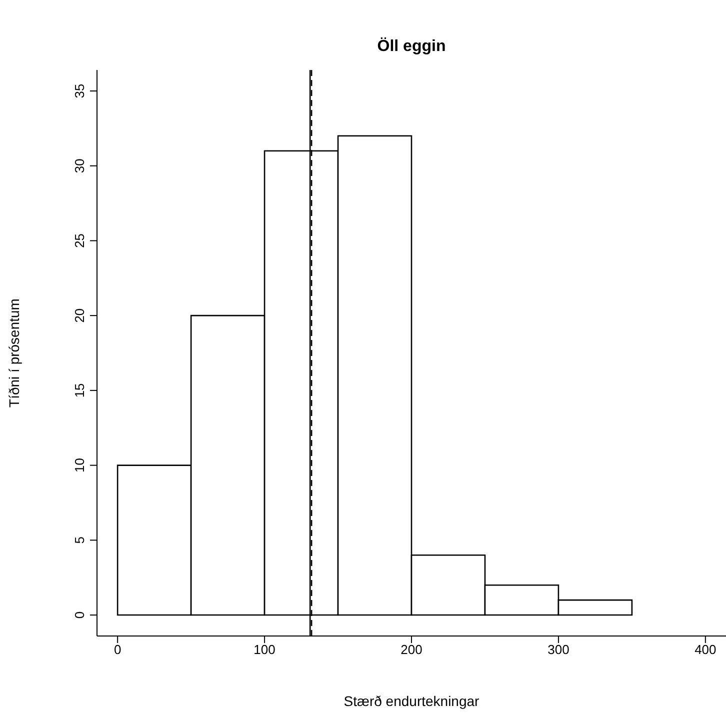 The height and width of the screenshot is (724, 726). Describe the element at coordinates (265, 650) in the screenshot. I see `x-tick-label: 100` at that location.